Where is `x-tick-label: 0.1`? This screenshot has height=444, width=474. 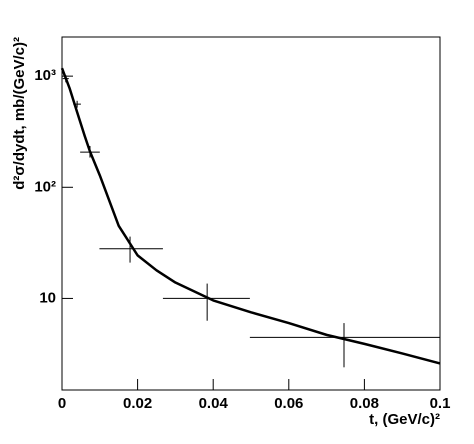
x-tick-label: 0.1 is located at coordinates (440, 403).